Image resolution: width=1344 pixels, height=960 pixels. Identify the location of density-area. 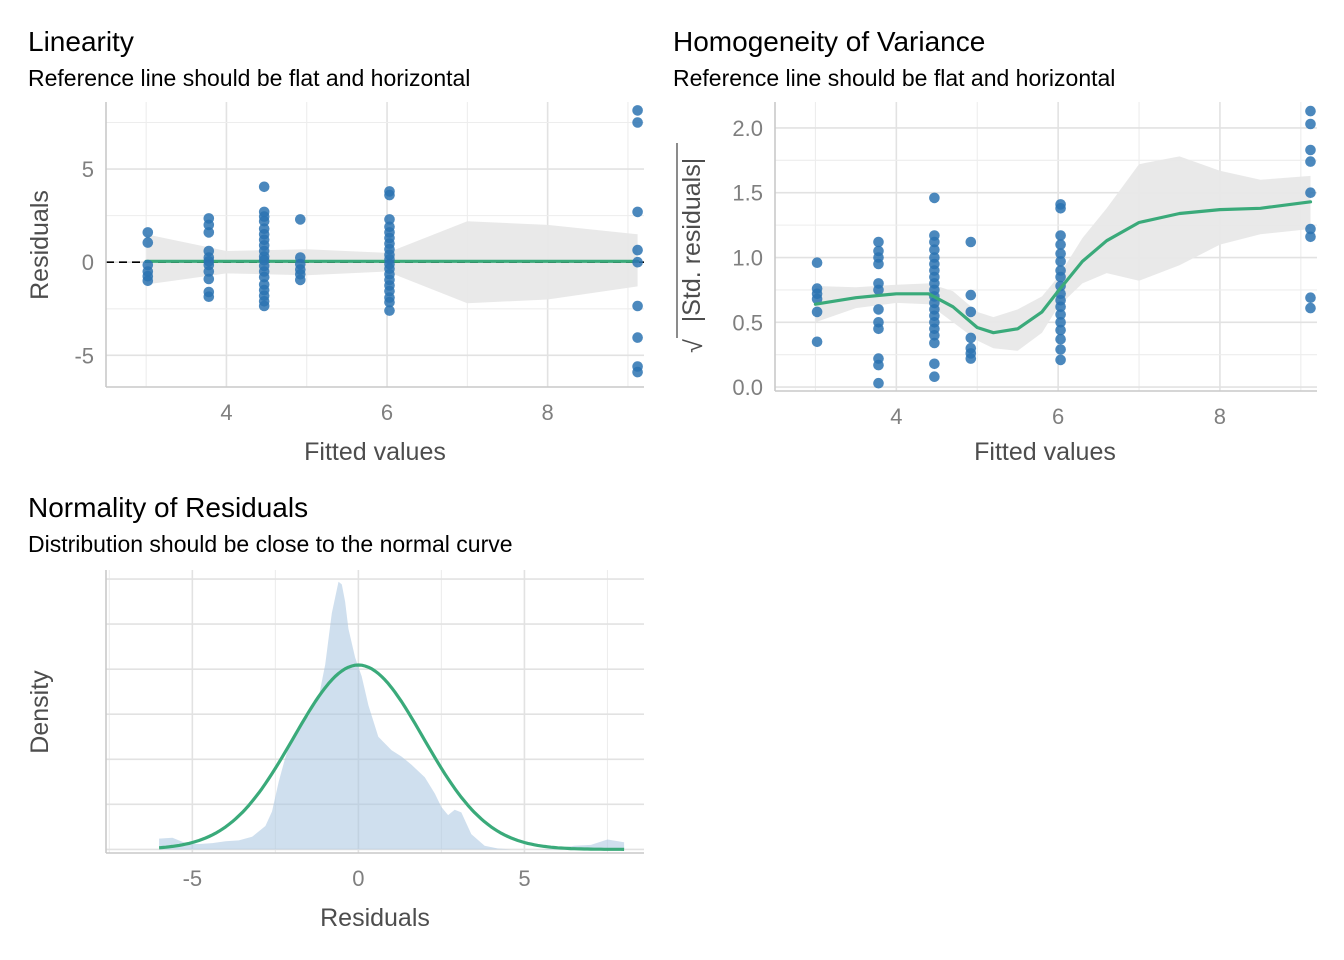
(392, 715).